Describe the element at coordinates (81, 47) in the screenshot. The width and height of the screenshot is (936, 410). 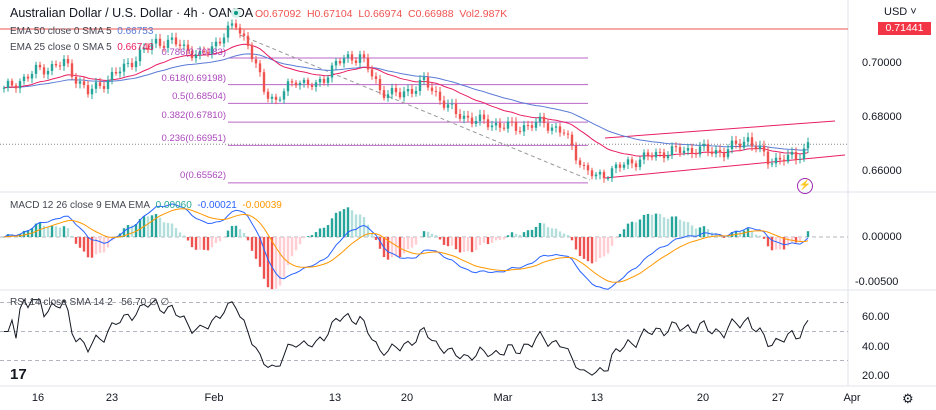
I see `ema25-legend: EMA 25 close 0 SMA 5 0.66746` at that location.